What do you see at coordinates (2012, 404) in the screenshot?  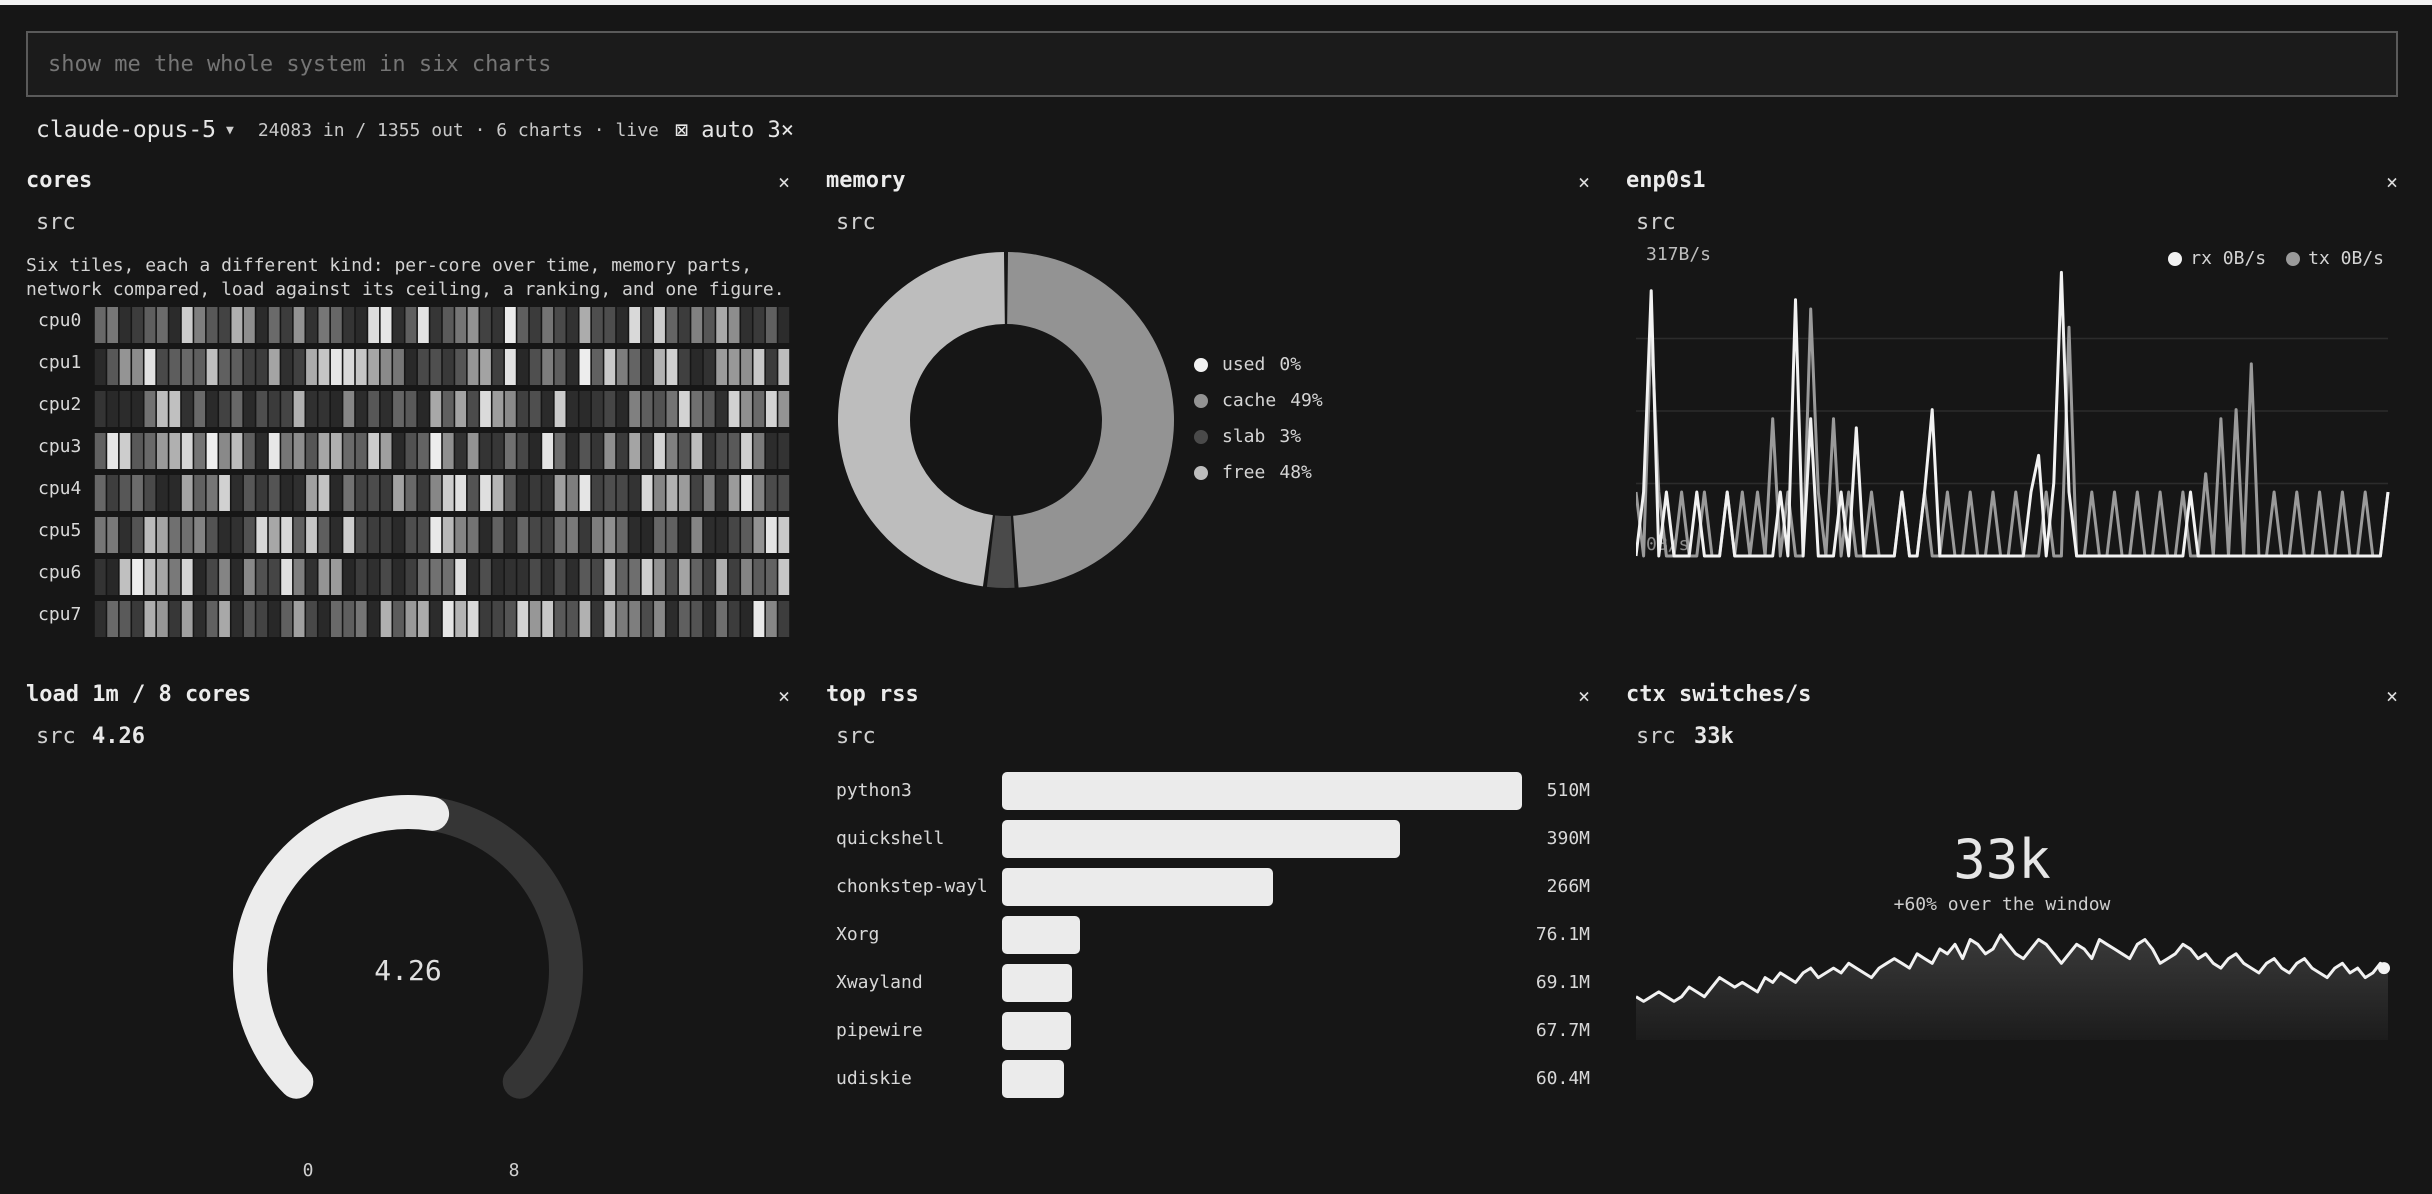 I see `tile-net: enp0s1 × src rx 0B/s tx 0B/s 317B/s 0B/s` at bounding box center [2012, 404].